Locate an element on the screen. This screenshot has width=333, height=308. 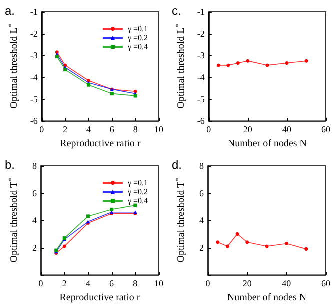
chart-title: b. is located at coordinates (10, 165).